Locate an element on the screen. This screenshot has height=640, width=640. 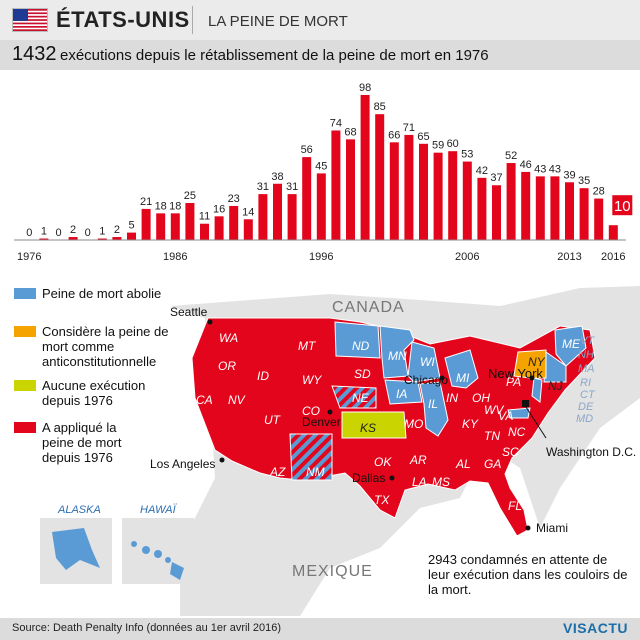
bar-2001 is located at coordinates (394, 191).